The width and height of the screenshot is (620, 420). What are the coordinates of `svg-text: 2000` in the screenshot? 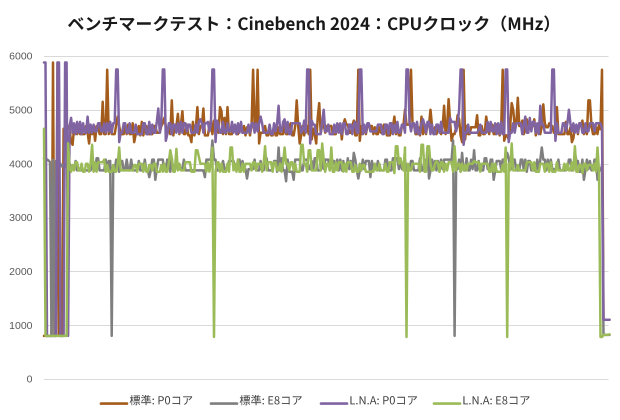 It's located at (21, 272).